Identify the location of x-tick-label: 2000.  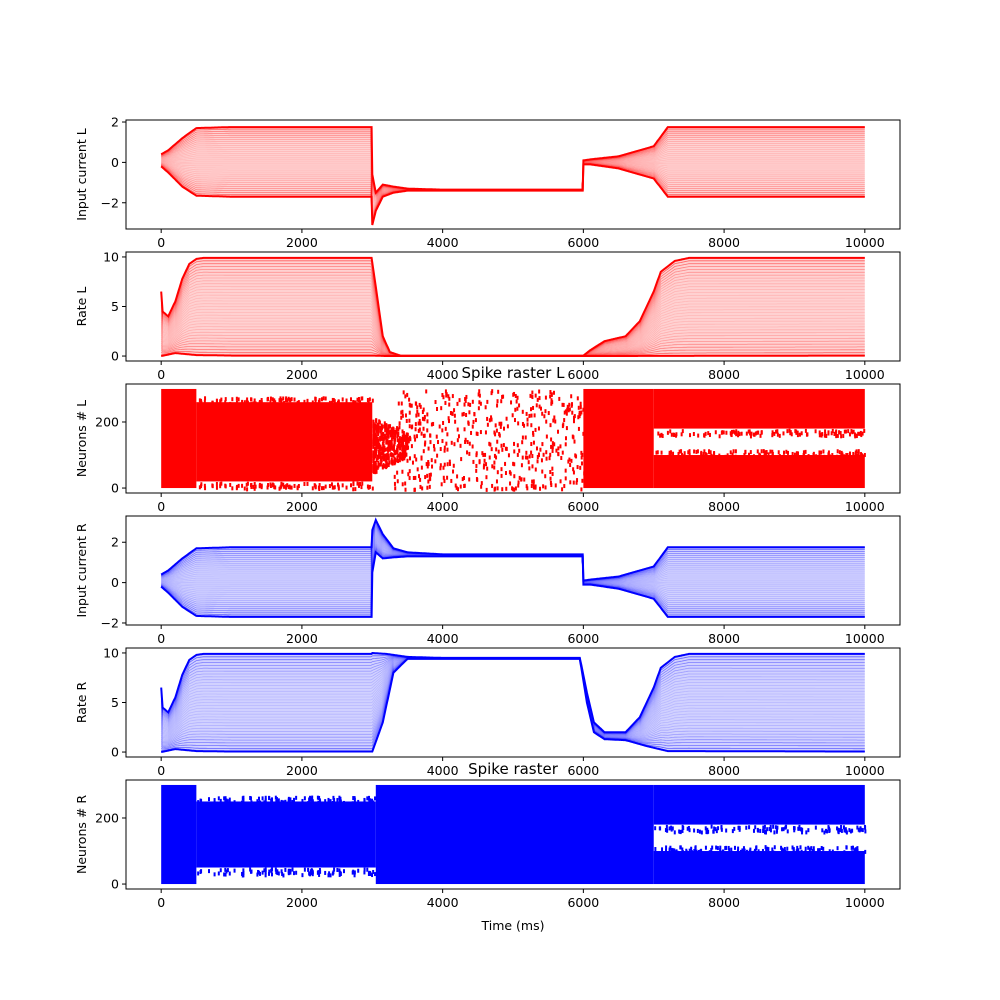
(302, 902).